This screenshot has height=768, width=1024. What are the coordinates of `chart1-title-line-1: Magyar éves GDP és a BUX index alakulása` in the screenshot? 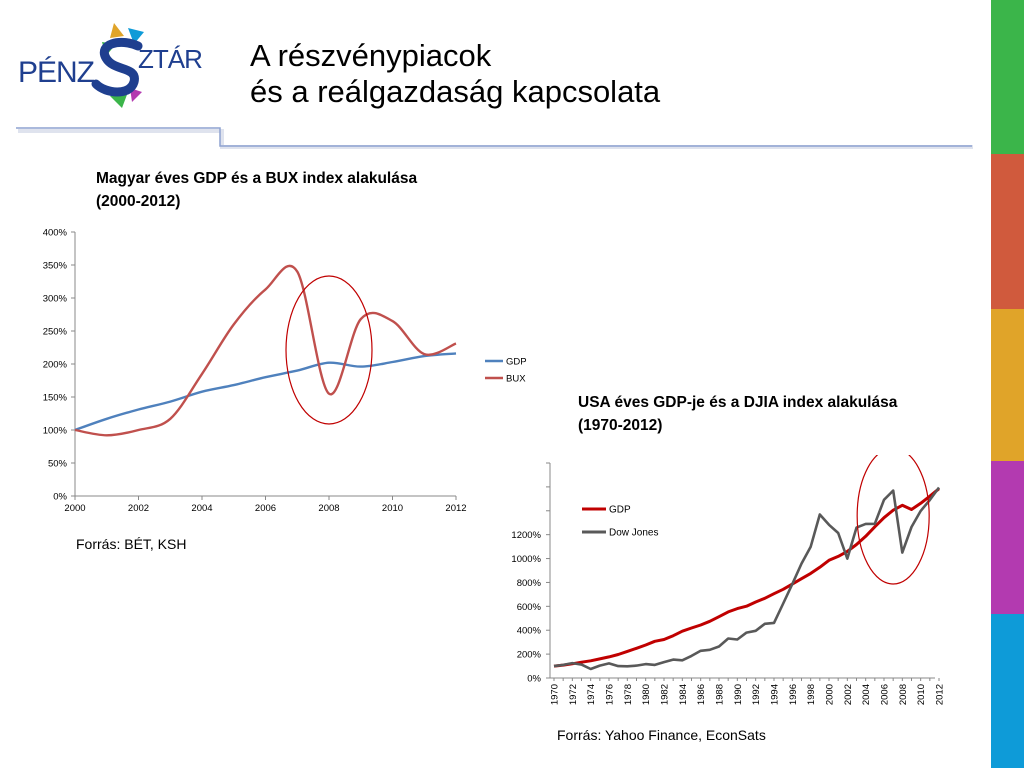 It's located at (257, 178).